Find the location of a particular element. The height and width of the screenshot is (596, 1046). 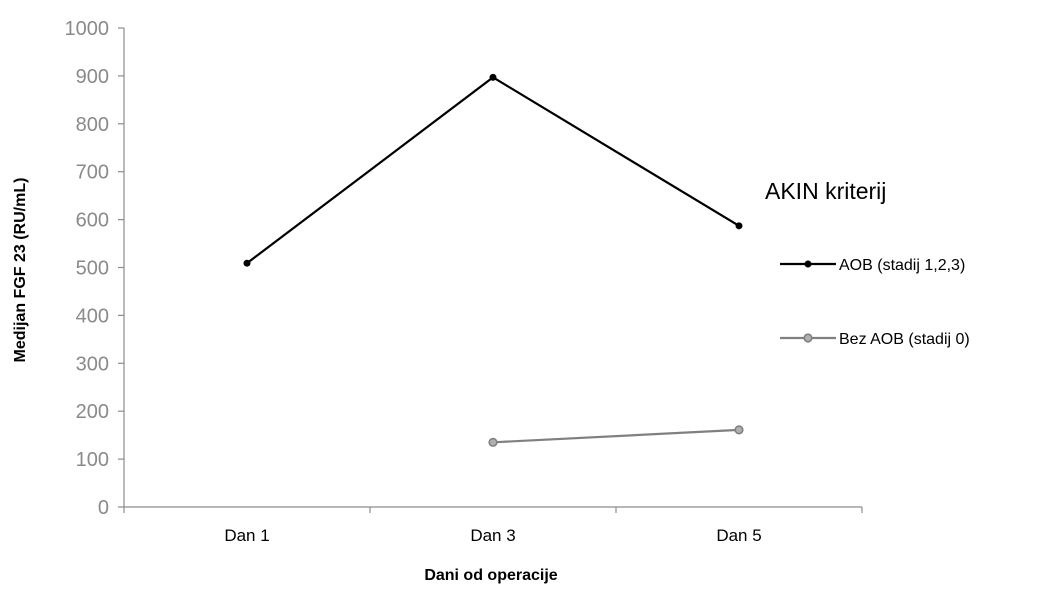

y-axis-ticks: 0 100 200 300 400 500 600 700 800 900 1000 is located at coordinates (94, 268).